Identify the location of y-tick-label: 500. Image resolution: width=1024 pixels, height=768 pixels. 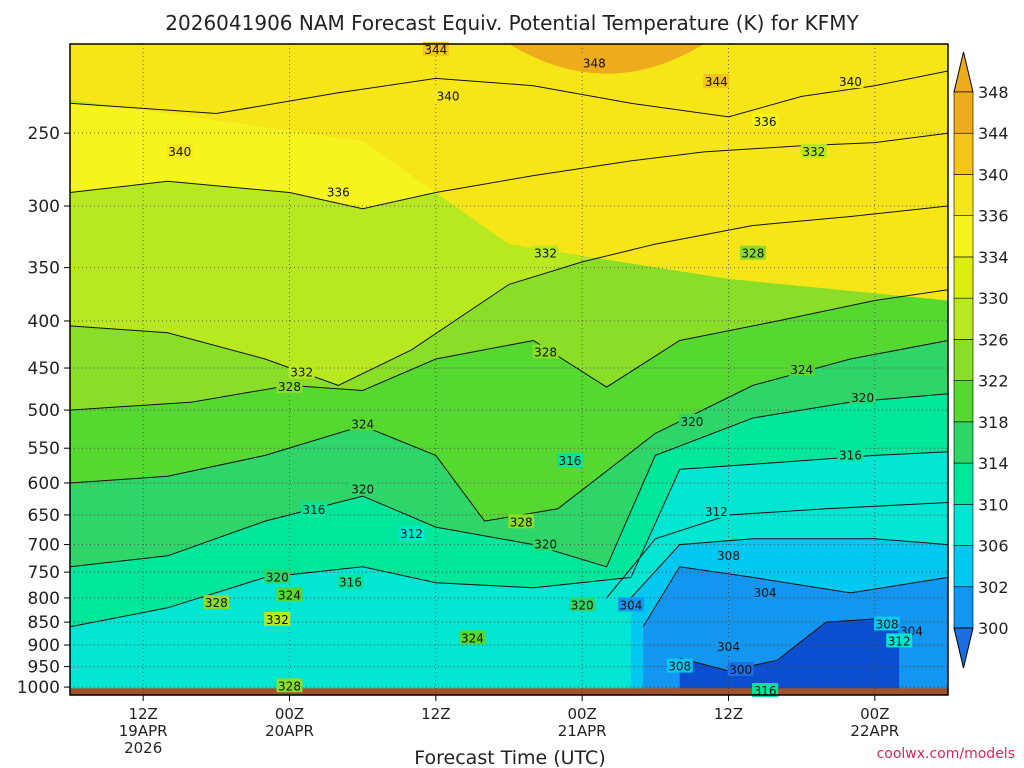
(44, 411).